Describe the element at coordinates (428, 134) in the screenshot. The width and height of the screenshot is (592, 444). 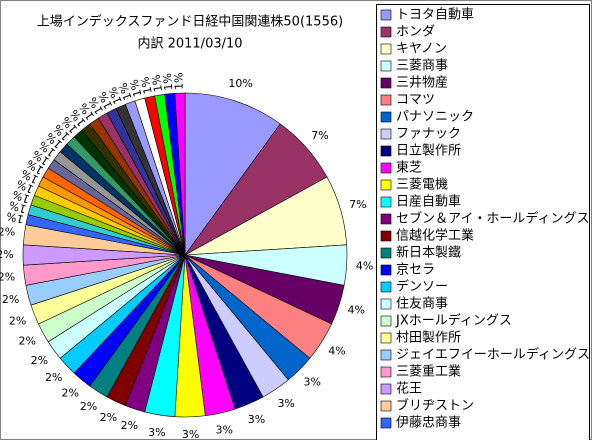
I see `legend-label: ファナック` at that location.